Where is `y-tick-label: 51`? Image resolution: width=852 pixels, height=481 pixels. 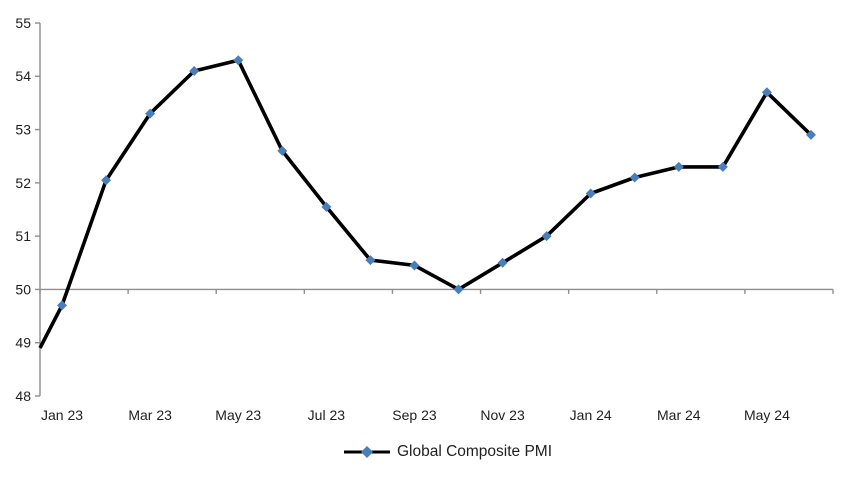
y-tick-label: 51 is located at coordinates (23, 236).